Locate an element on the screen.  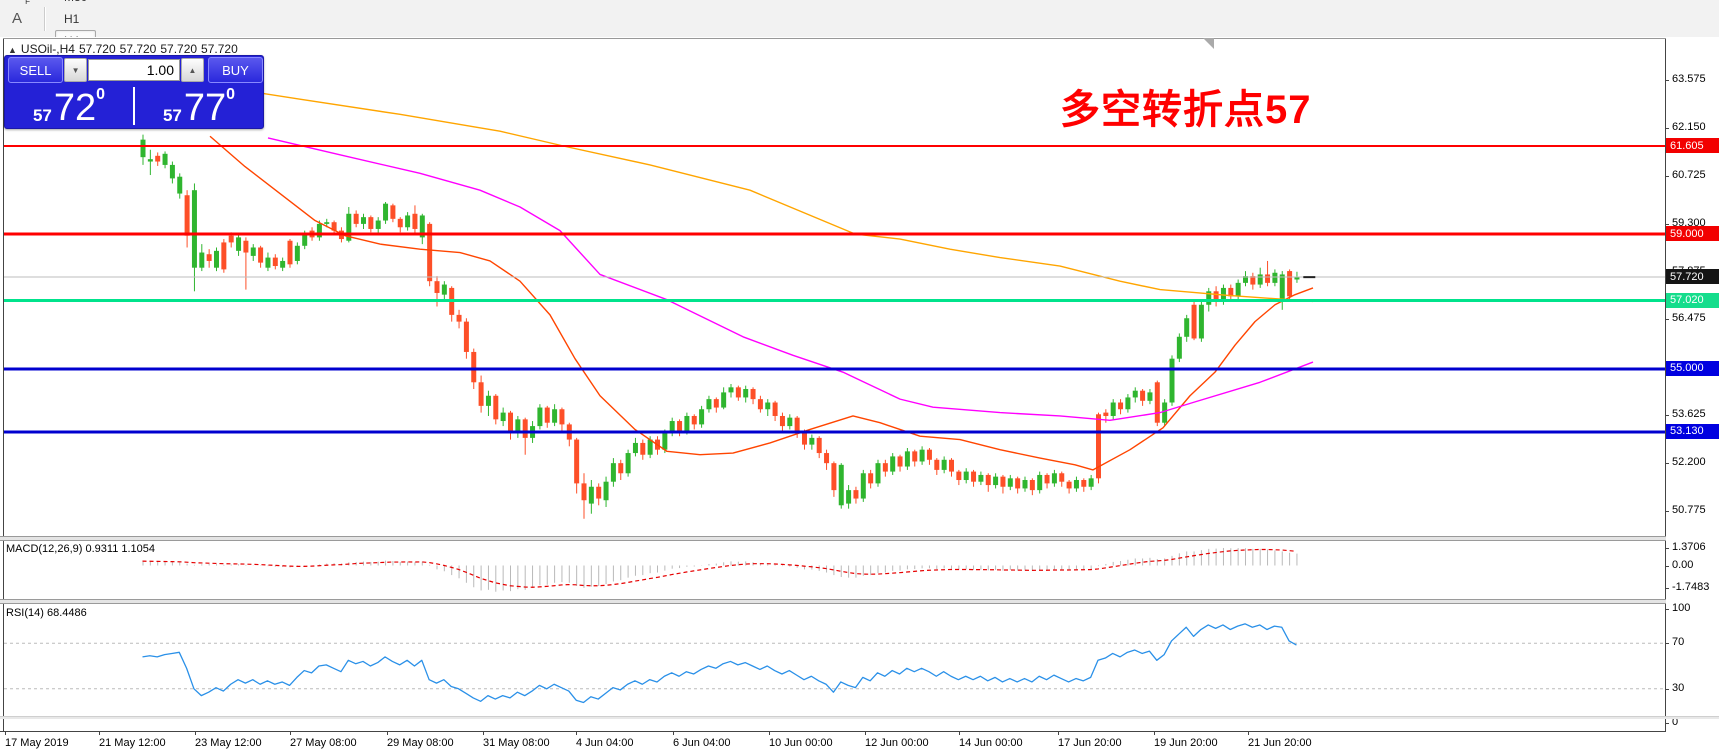
rsi-tick-label: 70 is located at coordinates (1678, 642).